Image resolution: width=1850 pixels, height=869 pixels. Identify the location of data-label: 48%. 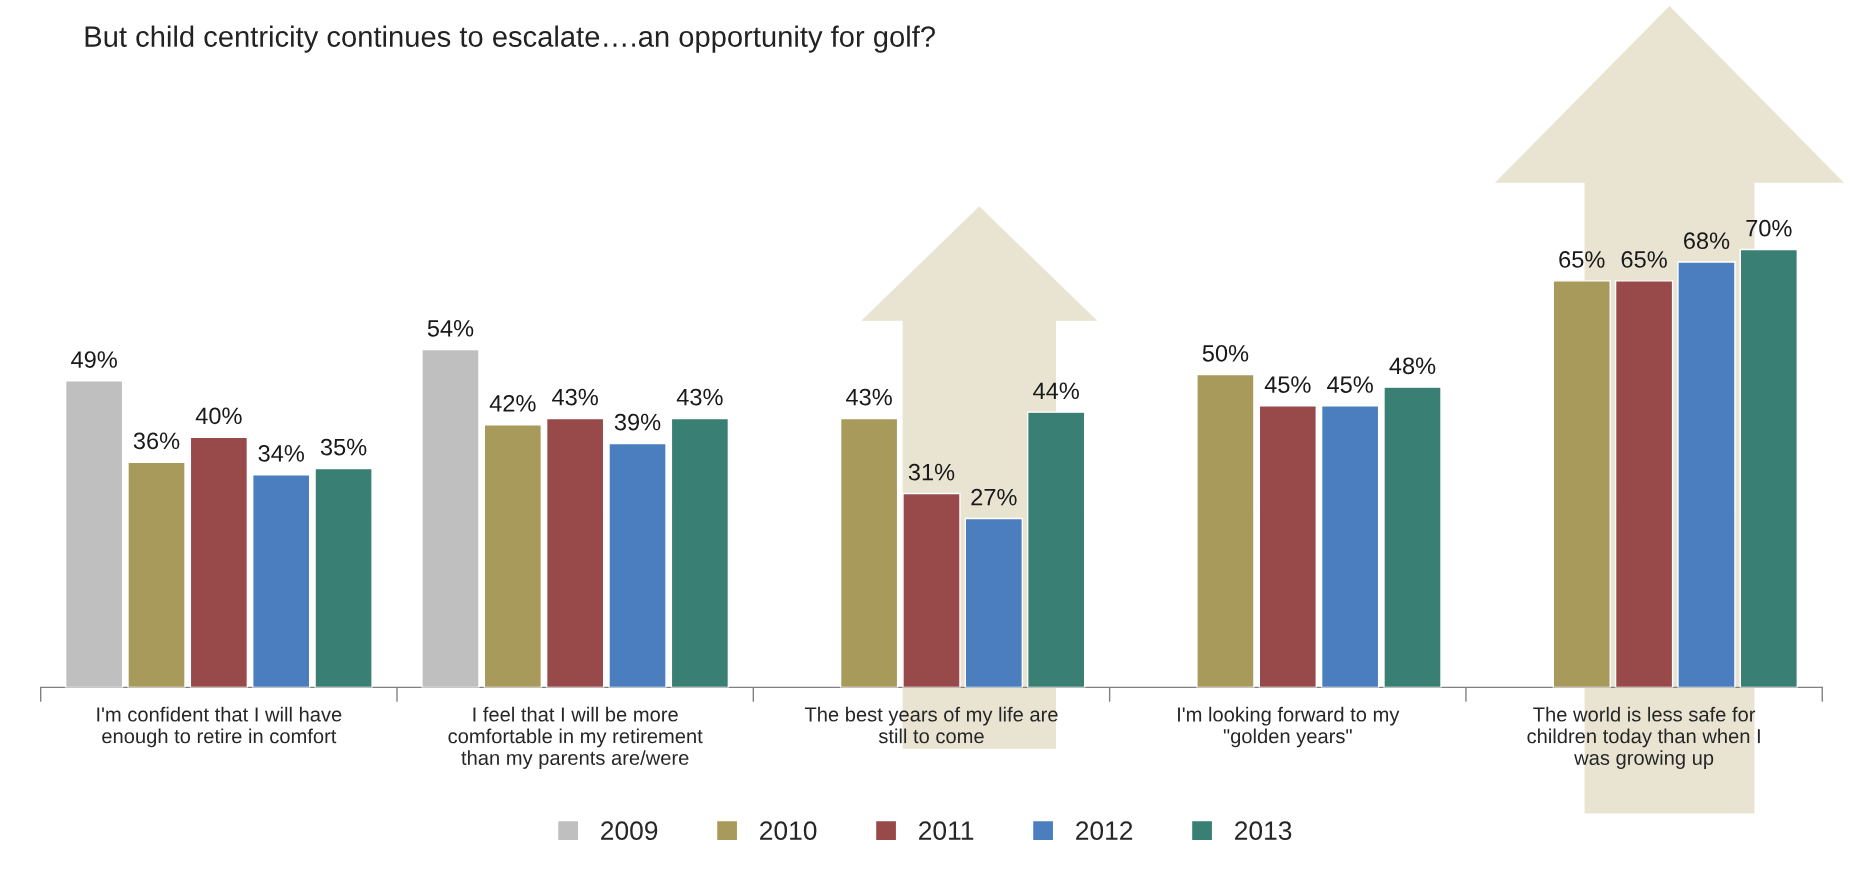
(1412, 366).